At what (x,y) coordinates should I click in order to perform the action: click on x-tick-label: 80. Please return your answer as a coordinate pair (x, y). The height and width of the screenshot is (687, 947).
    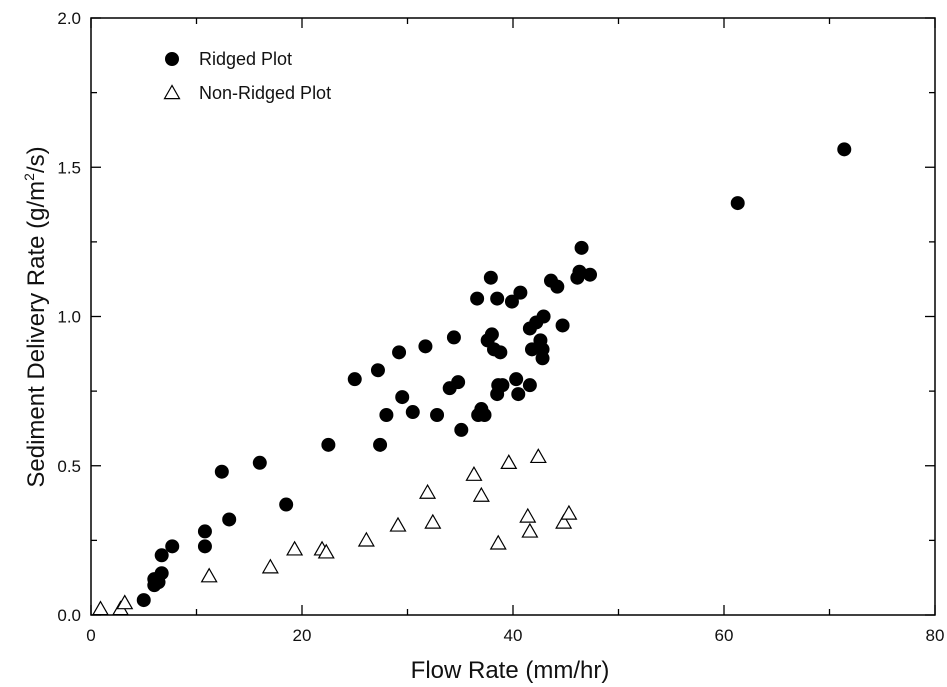
    Looking at the image, I should click on (935, 635).